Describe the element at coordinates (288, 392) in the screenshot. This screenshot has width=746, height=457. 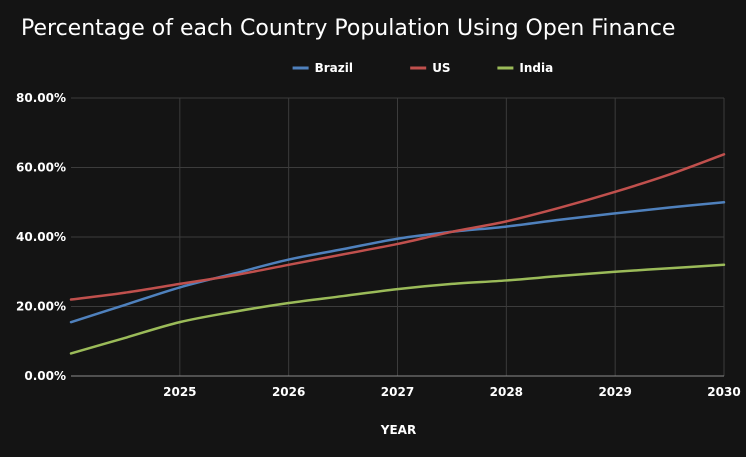
I see `x-tick-label: 2026` at that location.